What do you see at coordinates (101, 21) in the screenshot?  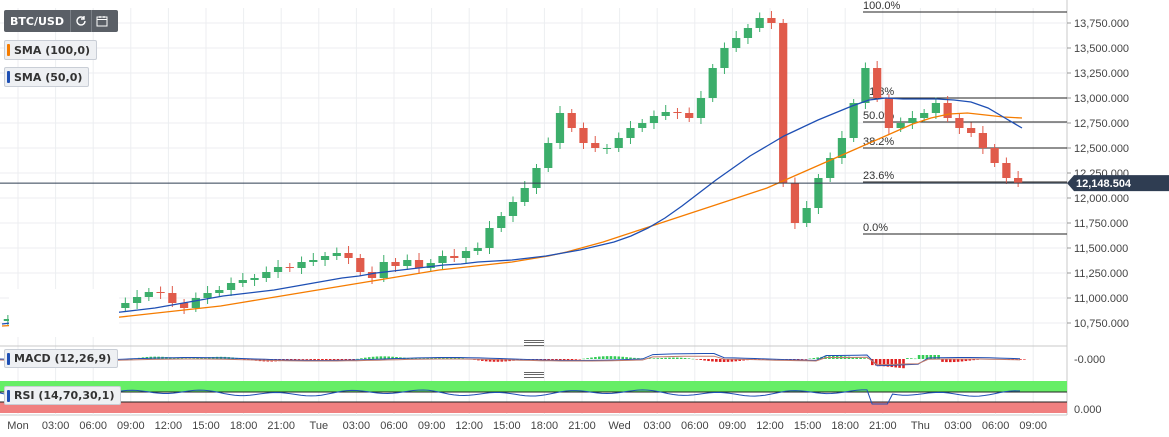 I see `calendar-icon` at bounding box center [101, 21].